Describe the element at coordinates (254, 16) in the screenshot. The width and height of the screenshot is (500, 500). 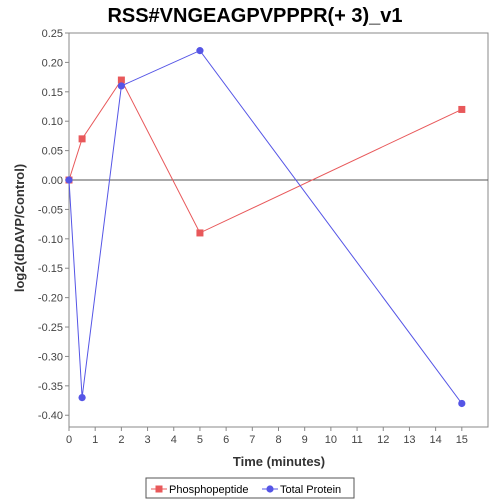
I see `chart-title: RSS#VNGEAGPVPPPR(+ 3)_v1` at that location.